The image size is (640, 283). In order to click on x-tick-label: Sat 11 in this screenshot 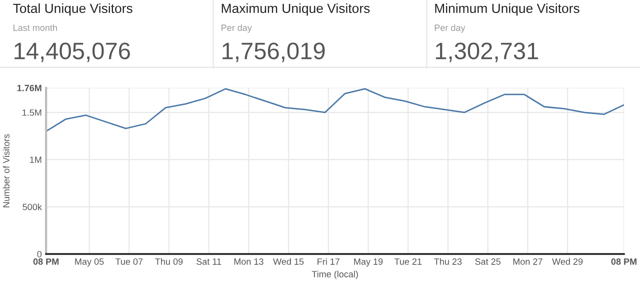, I will do `click(209, 261)`.